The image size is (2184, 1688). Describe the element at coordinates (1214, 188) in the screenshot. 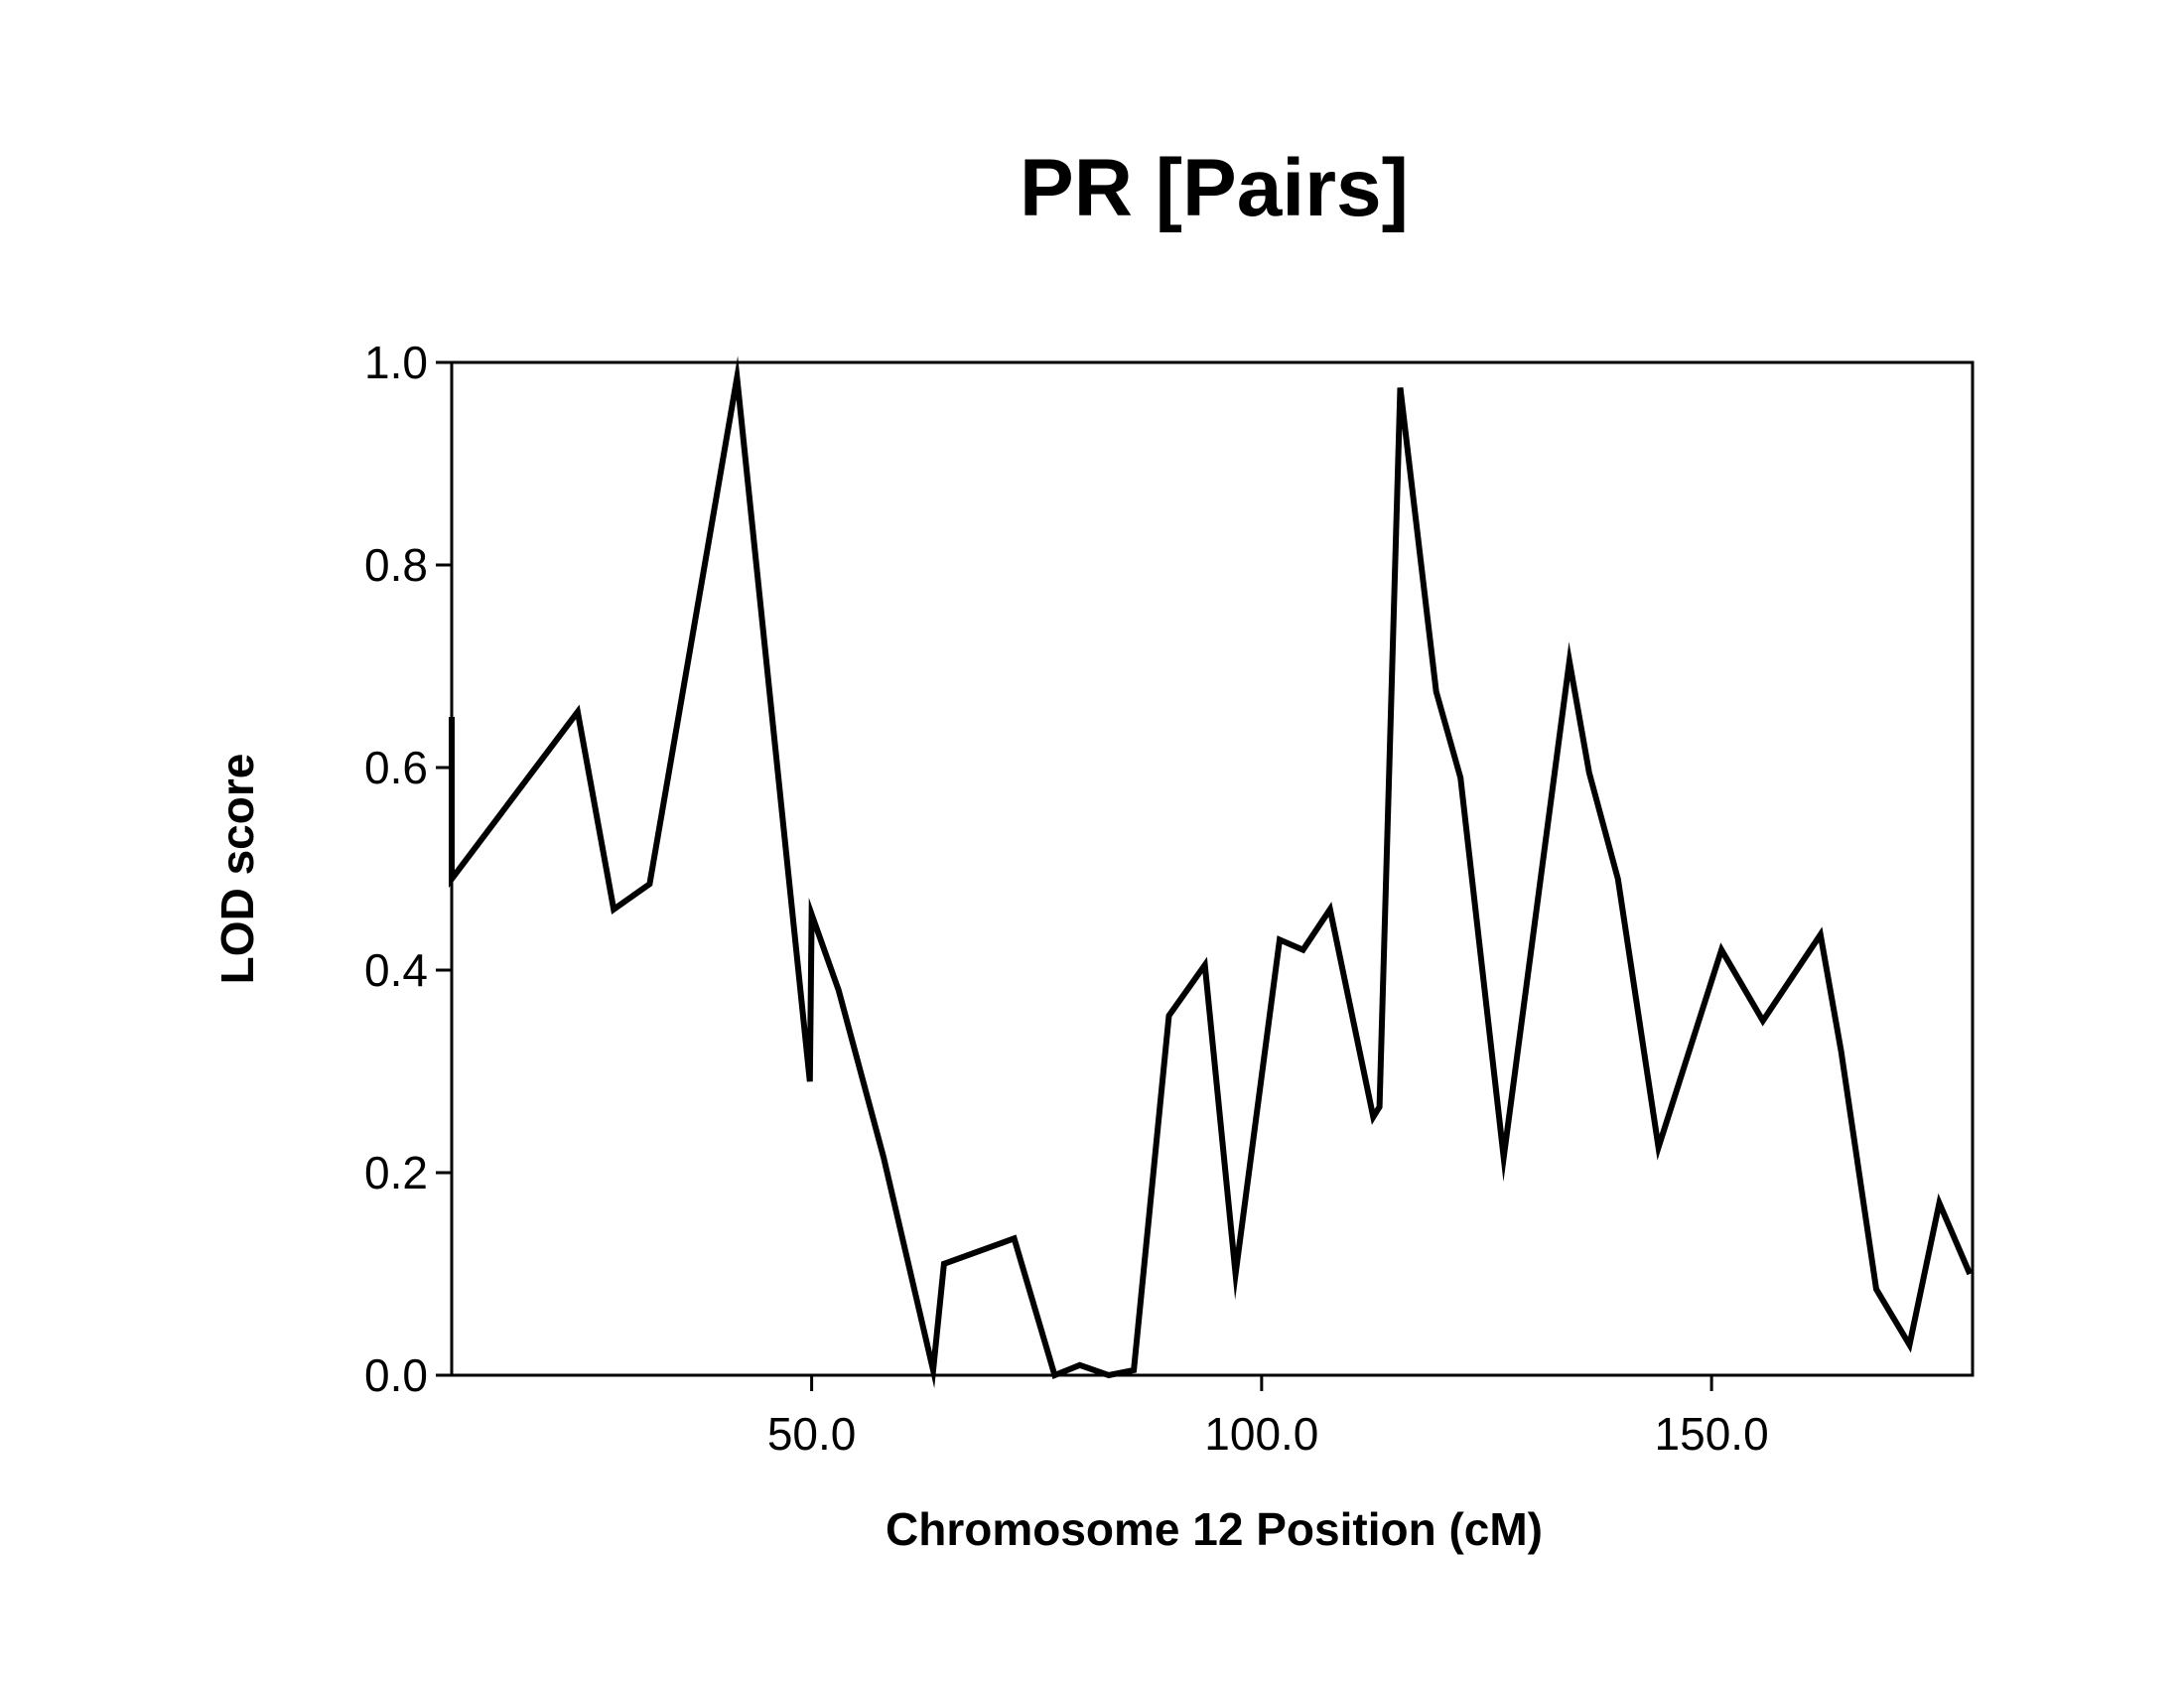

I see `chart-title: PR [Pairs]` at that location.